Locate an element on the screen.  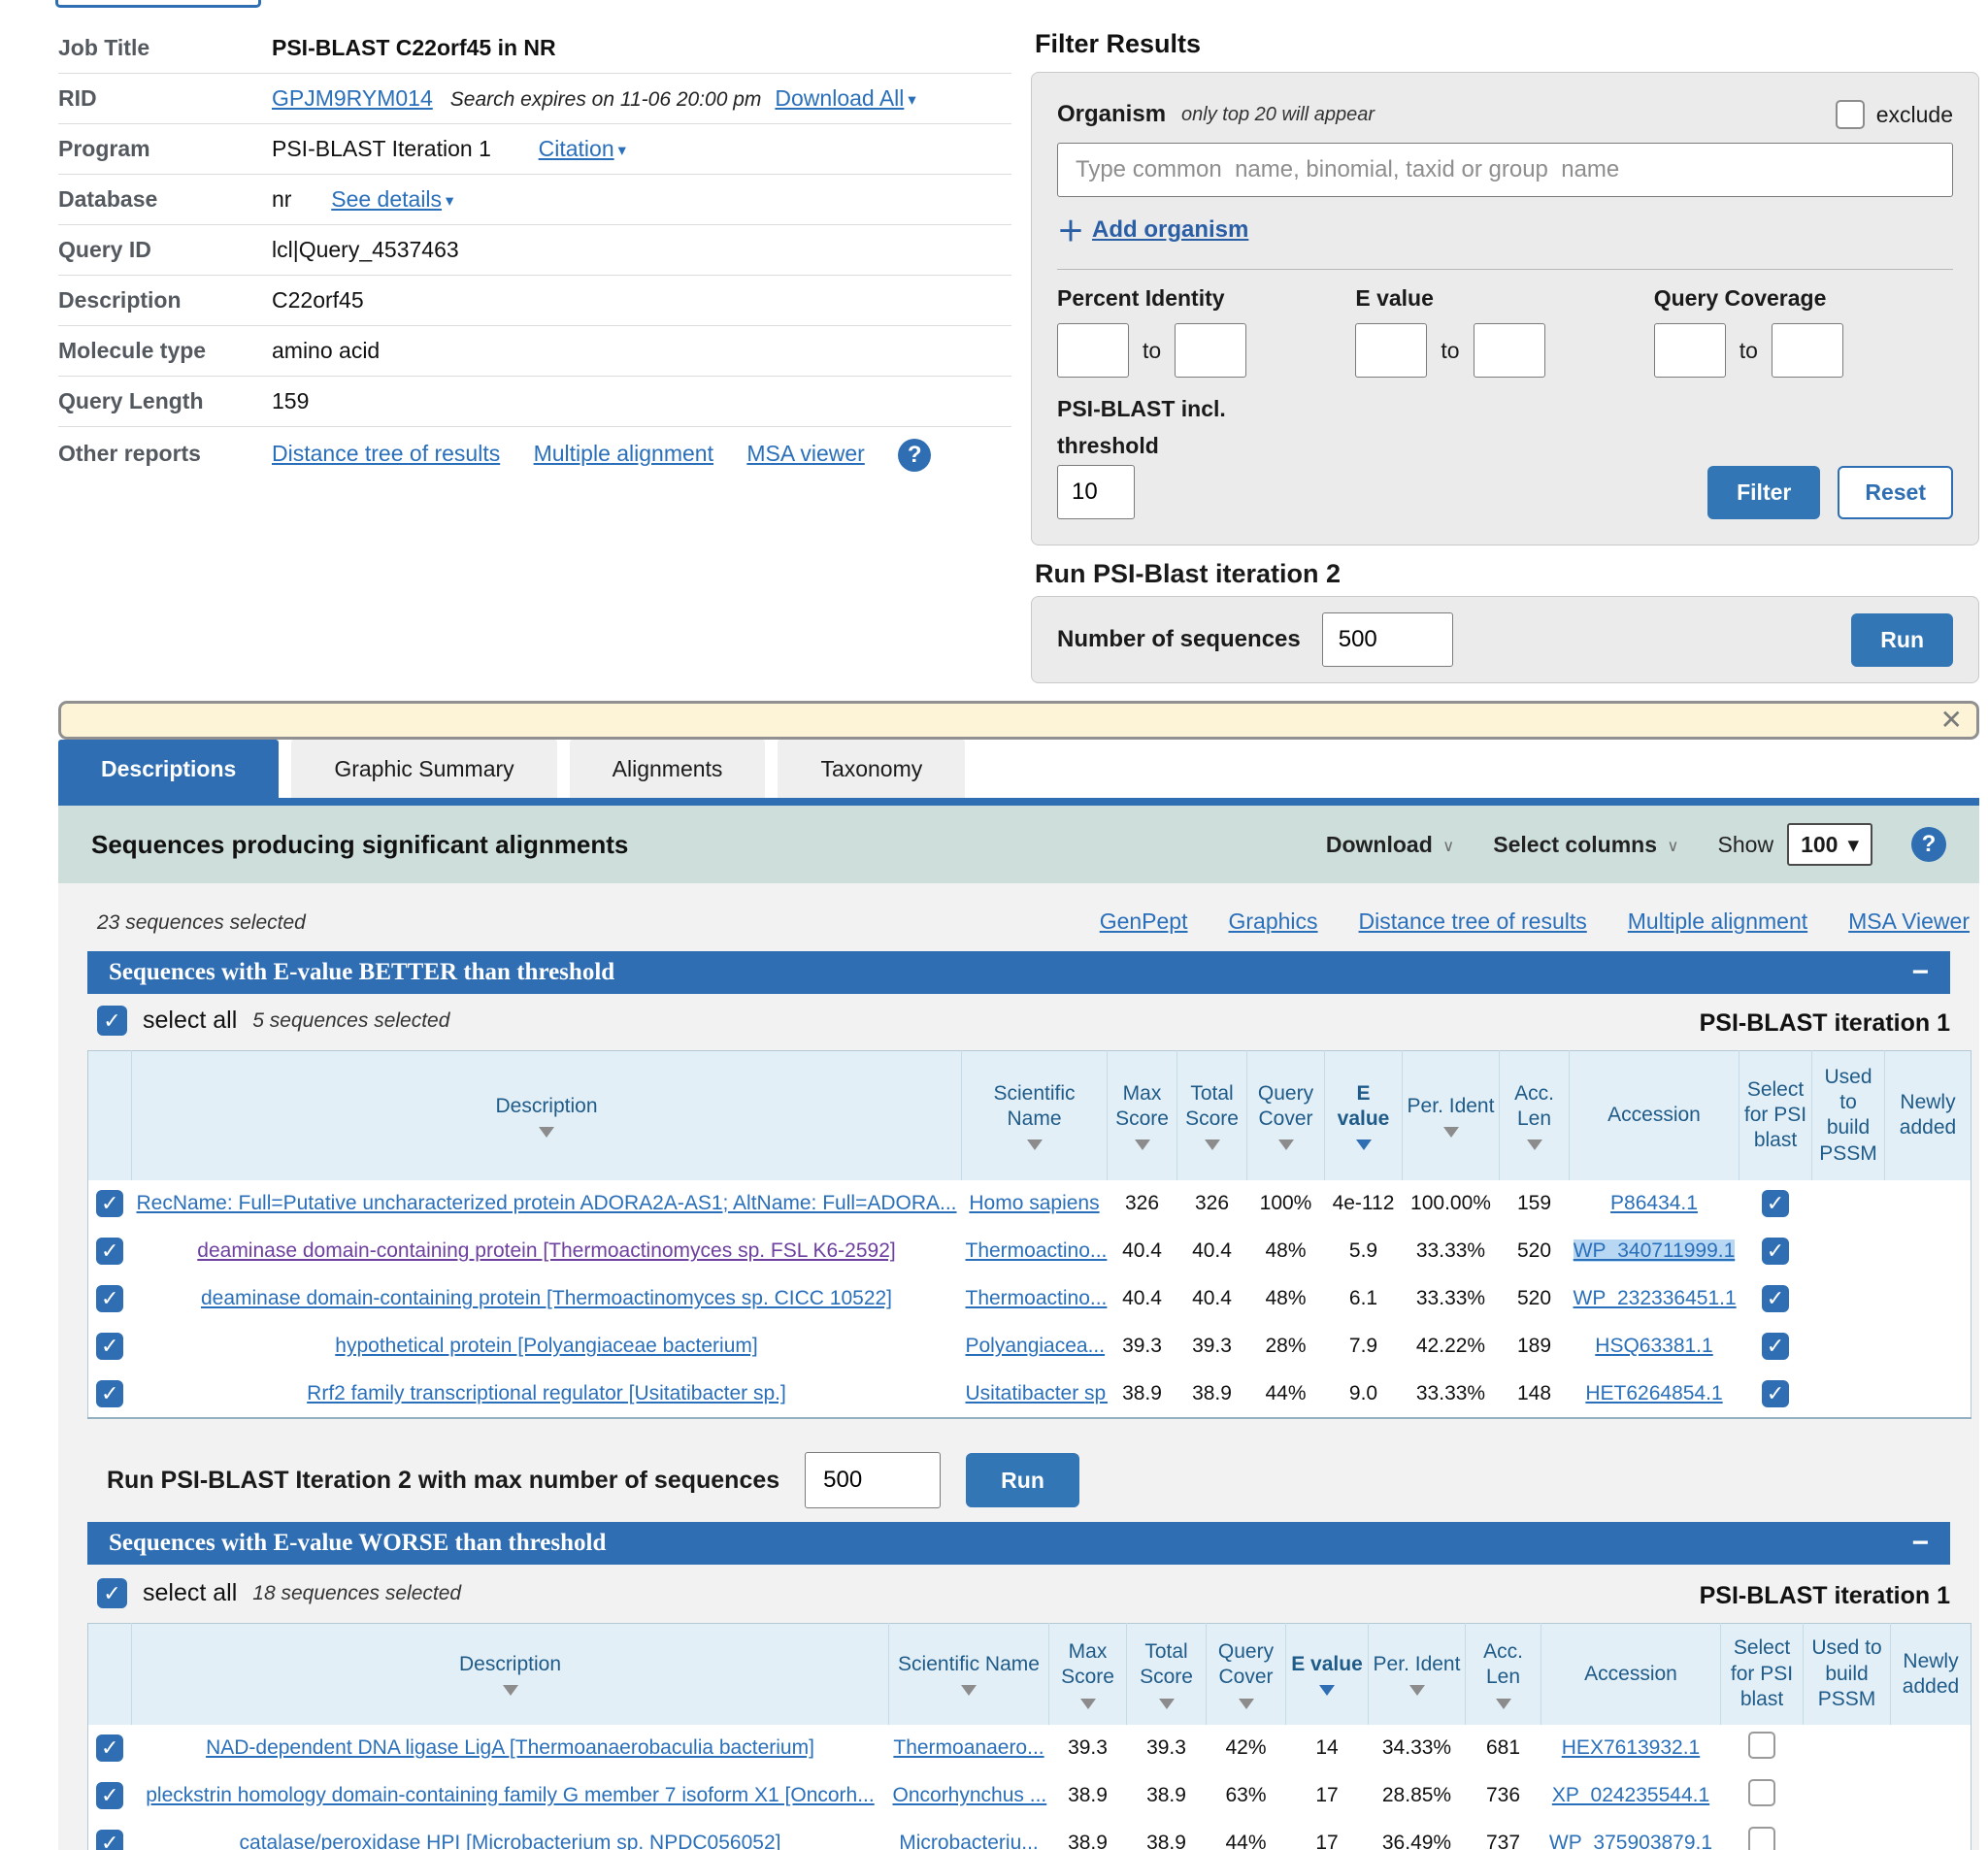
tab-taxonomy: Taxonomy is located at coordinates (872, 769).